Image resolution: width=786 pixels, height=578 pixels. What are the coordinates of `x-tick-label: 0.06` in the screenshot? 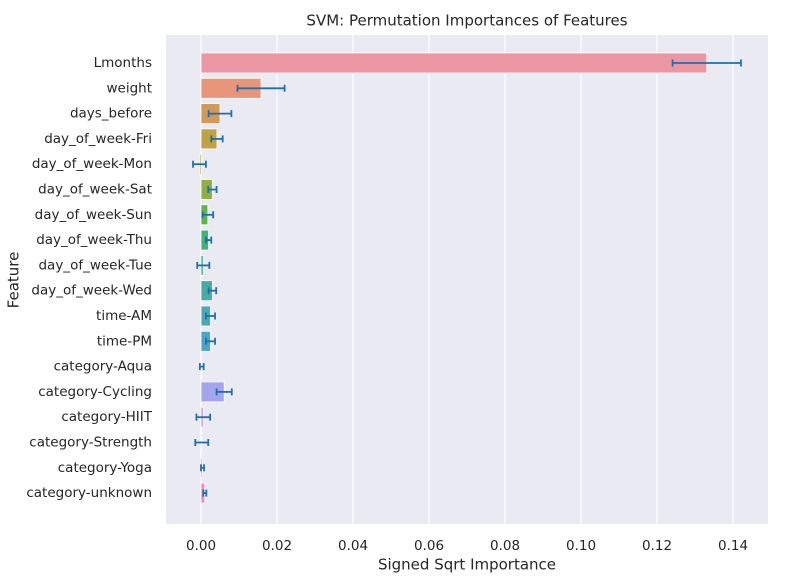 It's located at (429, 546).